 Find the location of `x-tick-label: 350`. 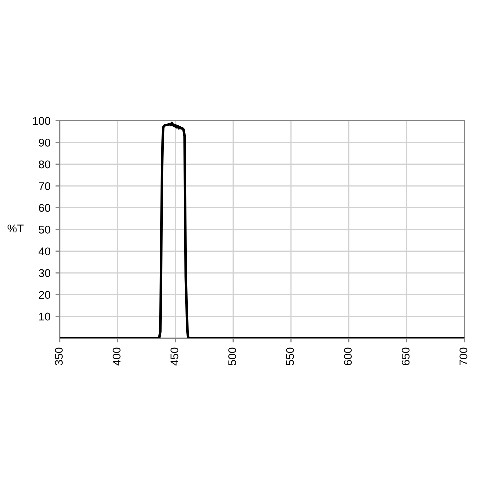

x-tick-label: 350 is located at coordinates (59, 357).